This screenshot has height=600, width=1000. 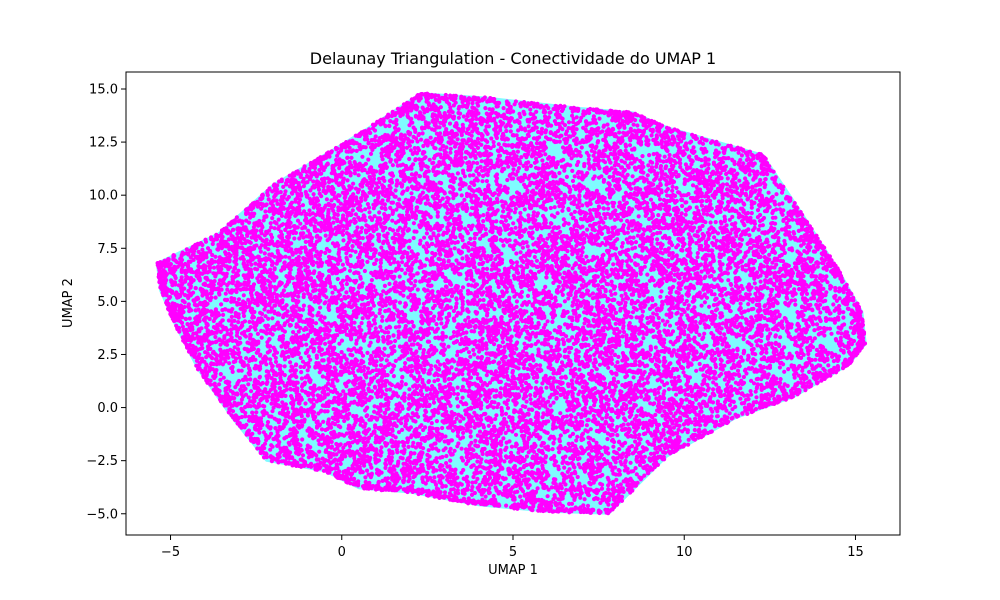 I want to click on x-axis: −5 0 5 10 15, so click(x=512, y=547).